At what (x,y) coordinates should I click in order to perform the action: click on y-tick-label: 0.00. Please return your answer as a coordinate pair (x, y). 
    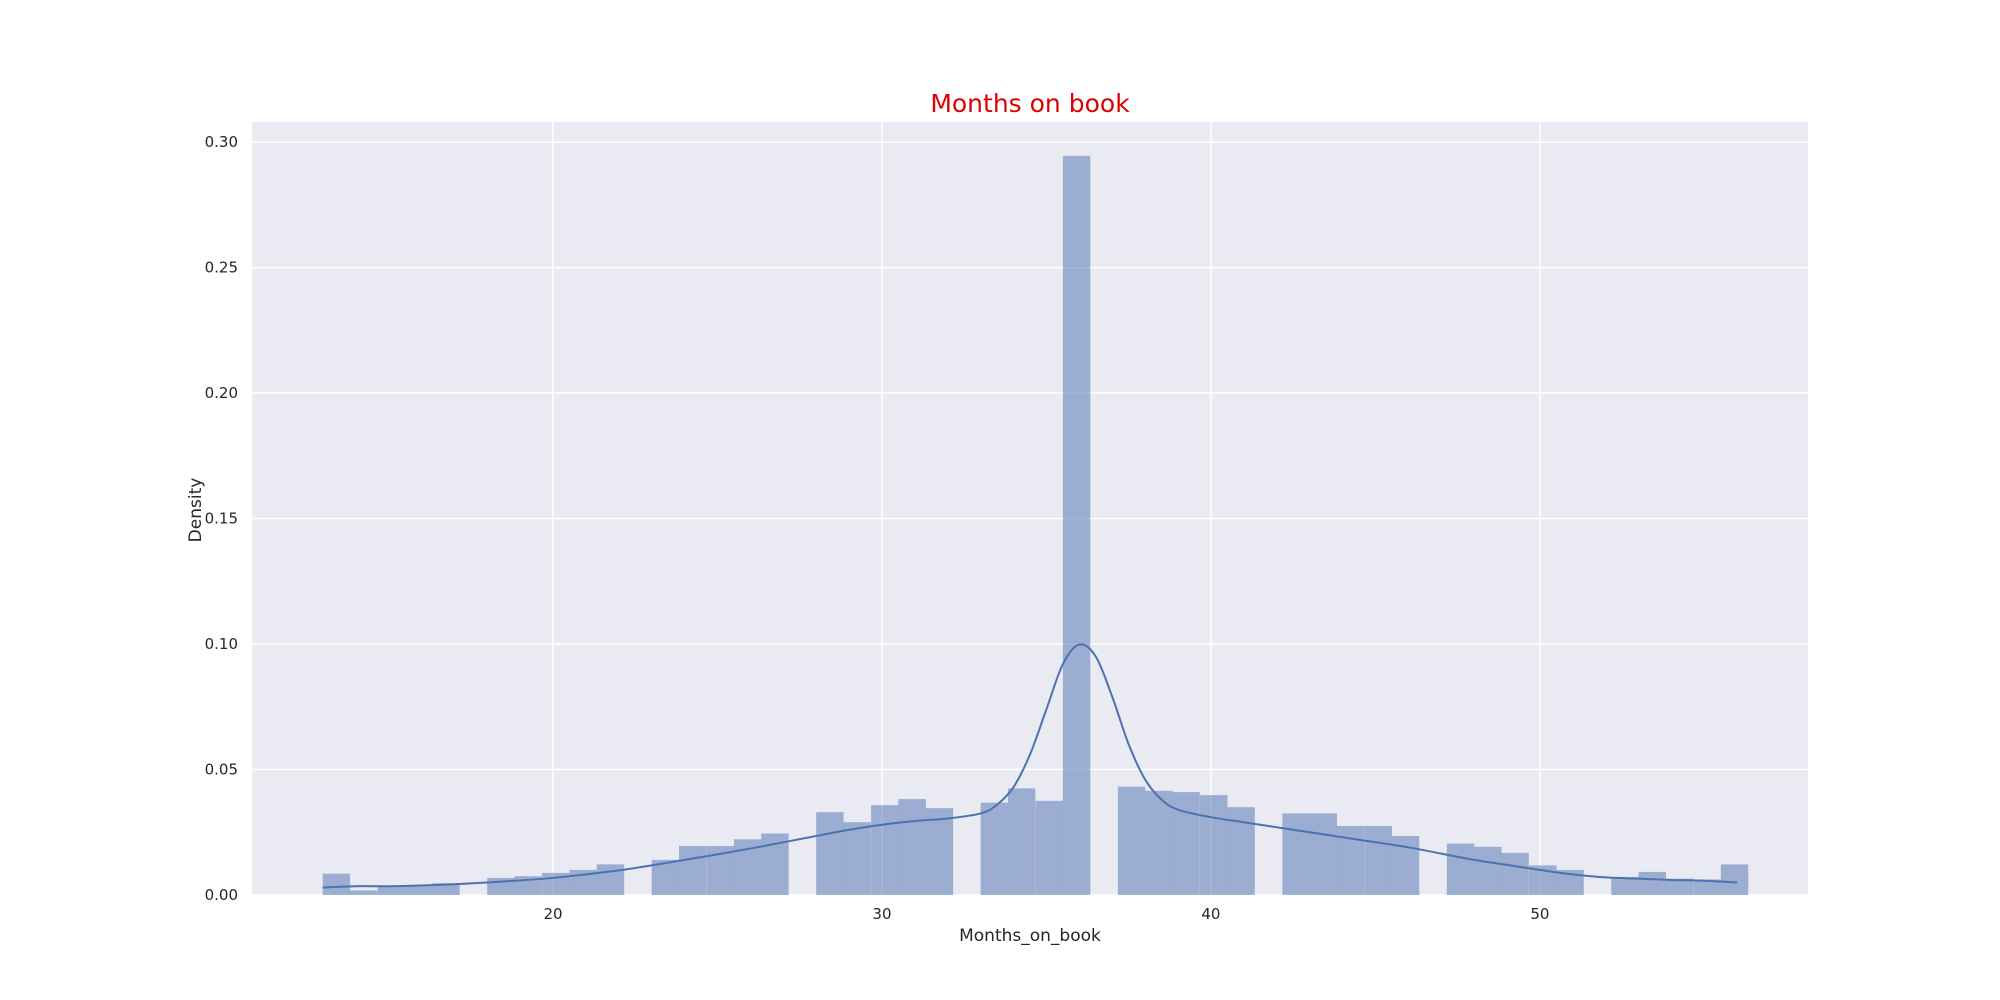
    Looking at the image, I should click on (221, 895).